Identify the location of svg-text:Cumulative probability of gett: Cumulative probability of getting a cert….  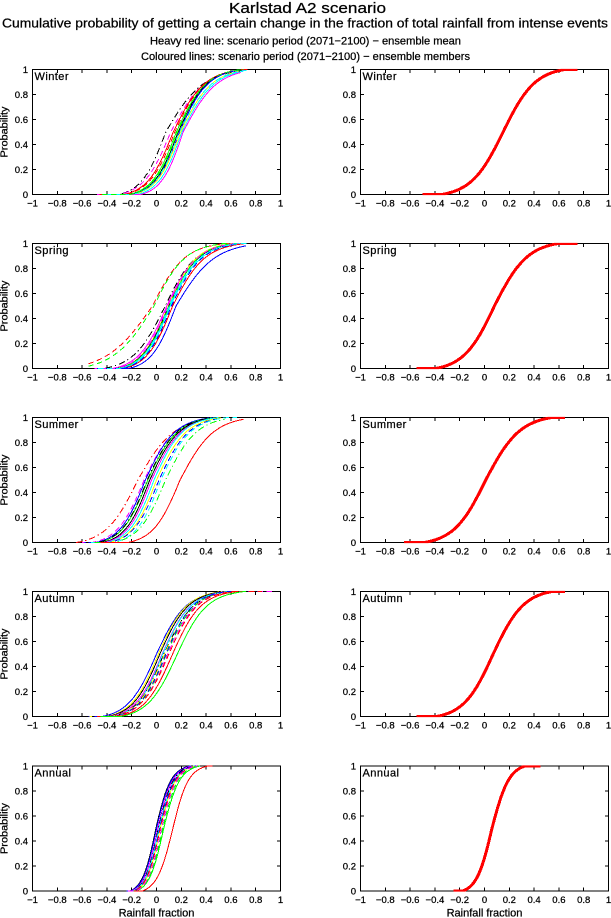
(305, 23).